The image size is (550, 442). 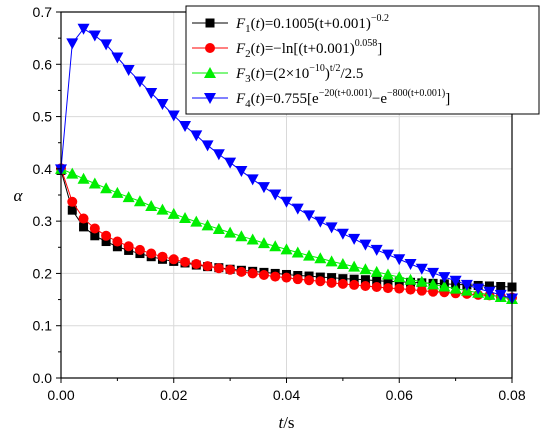 What do you see at coordinates (327, 74) in the screenshot?
I see `legend-label-part: )` at bounding box center [327, 74].